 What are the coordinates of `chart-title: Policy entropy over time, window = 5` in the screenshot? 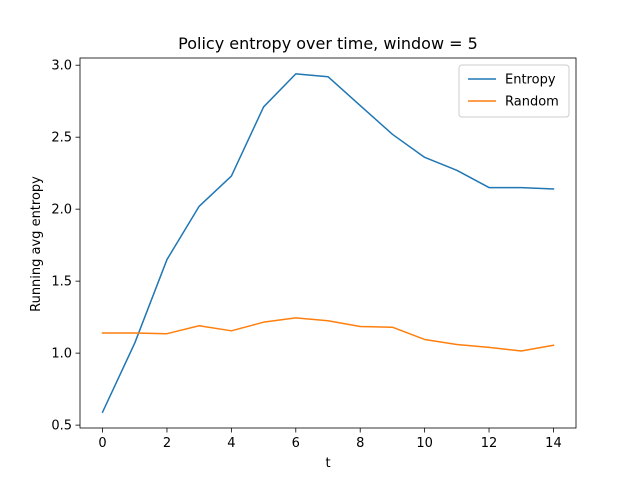 It's located at (328, 43).